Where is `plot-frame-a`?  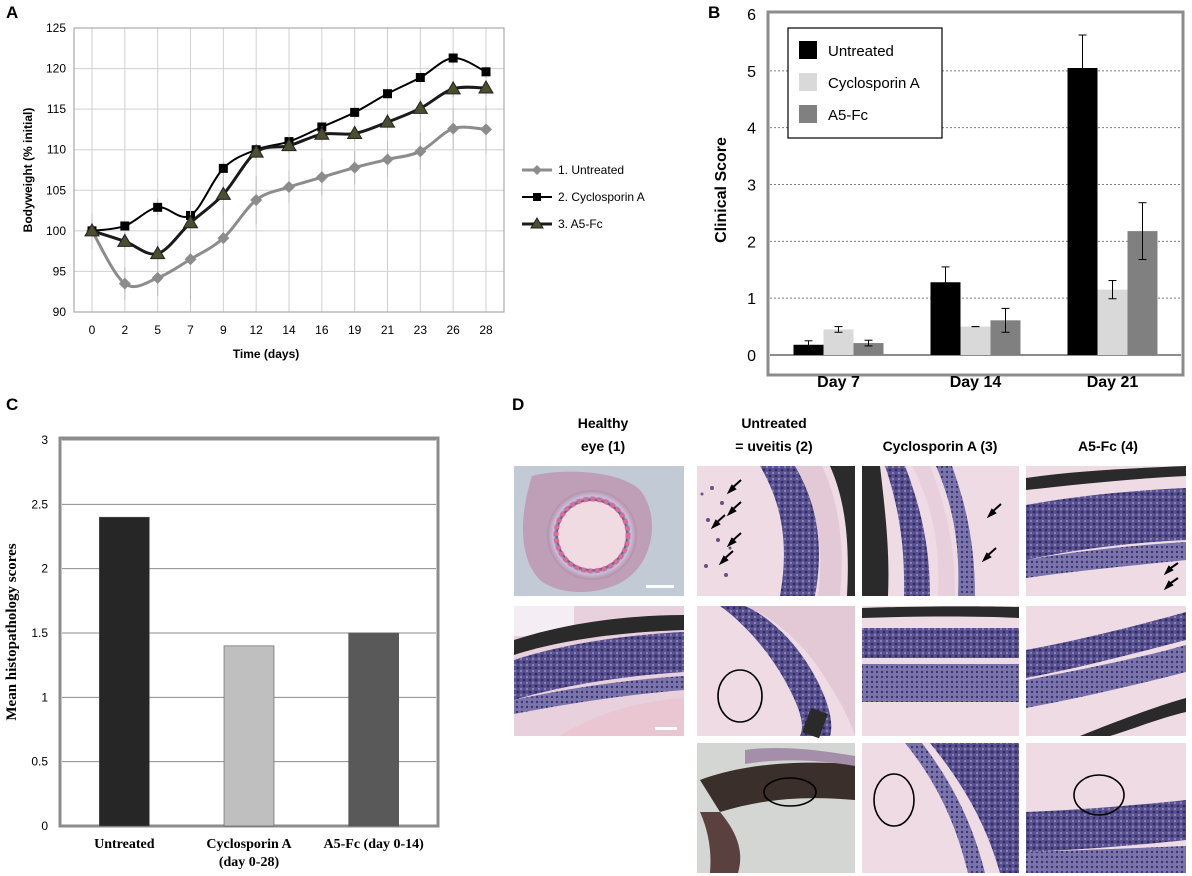 plot-frame-a is located at coordinates (289, 170).